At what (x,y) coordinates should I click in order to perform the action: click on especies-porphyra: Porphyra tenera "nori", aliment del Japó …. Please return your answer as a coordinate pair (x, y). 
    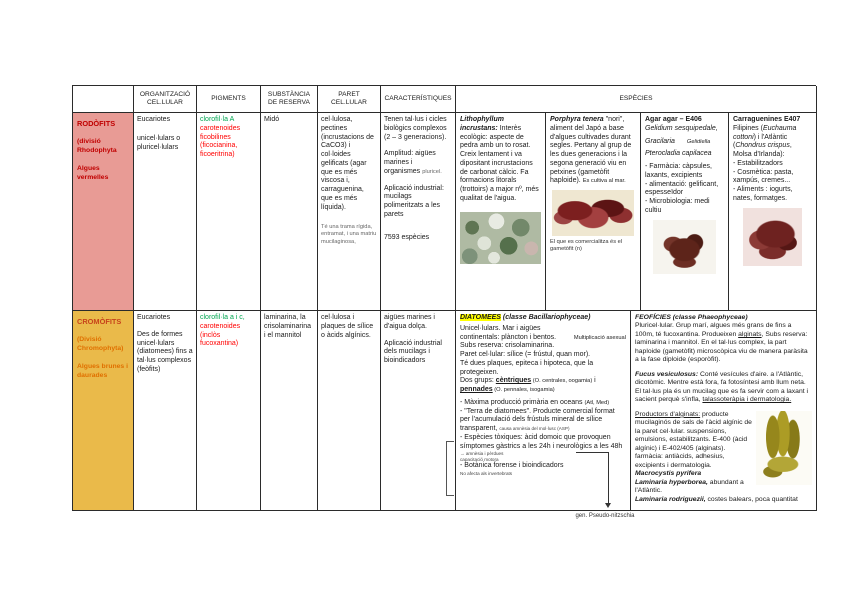
    Looking at the image, I should click on (593, 212).